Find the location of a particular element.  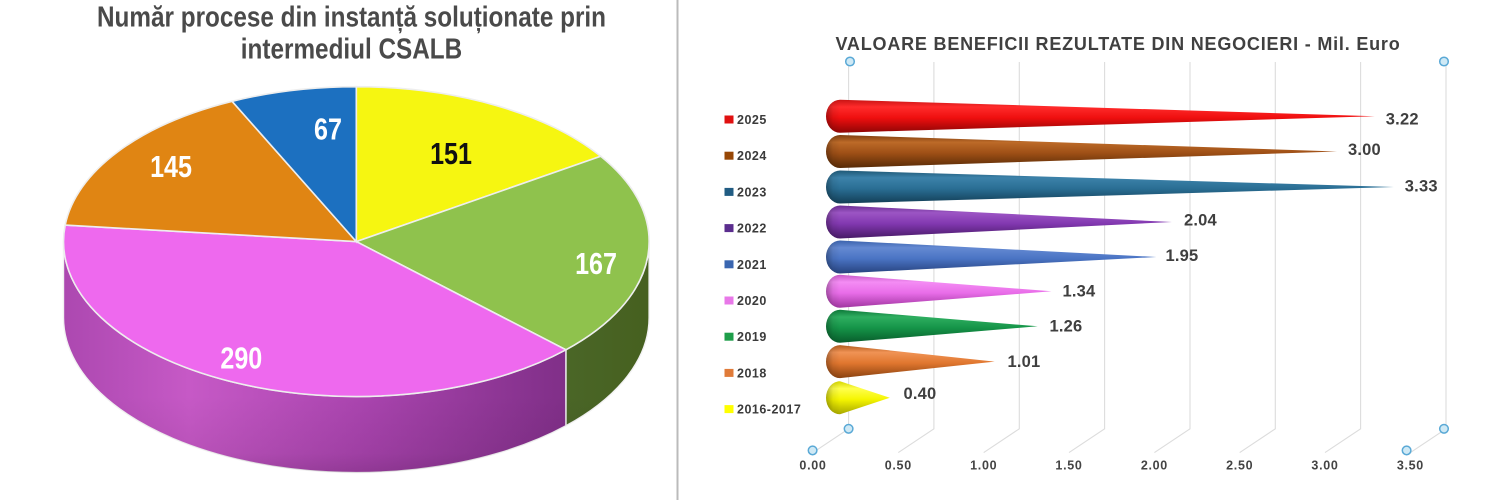

svg-text: 1.34 is located at coordinates (1080, 292).